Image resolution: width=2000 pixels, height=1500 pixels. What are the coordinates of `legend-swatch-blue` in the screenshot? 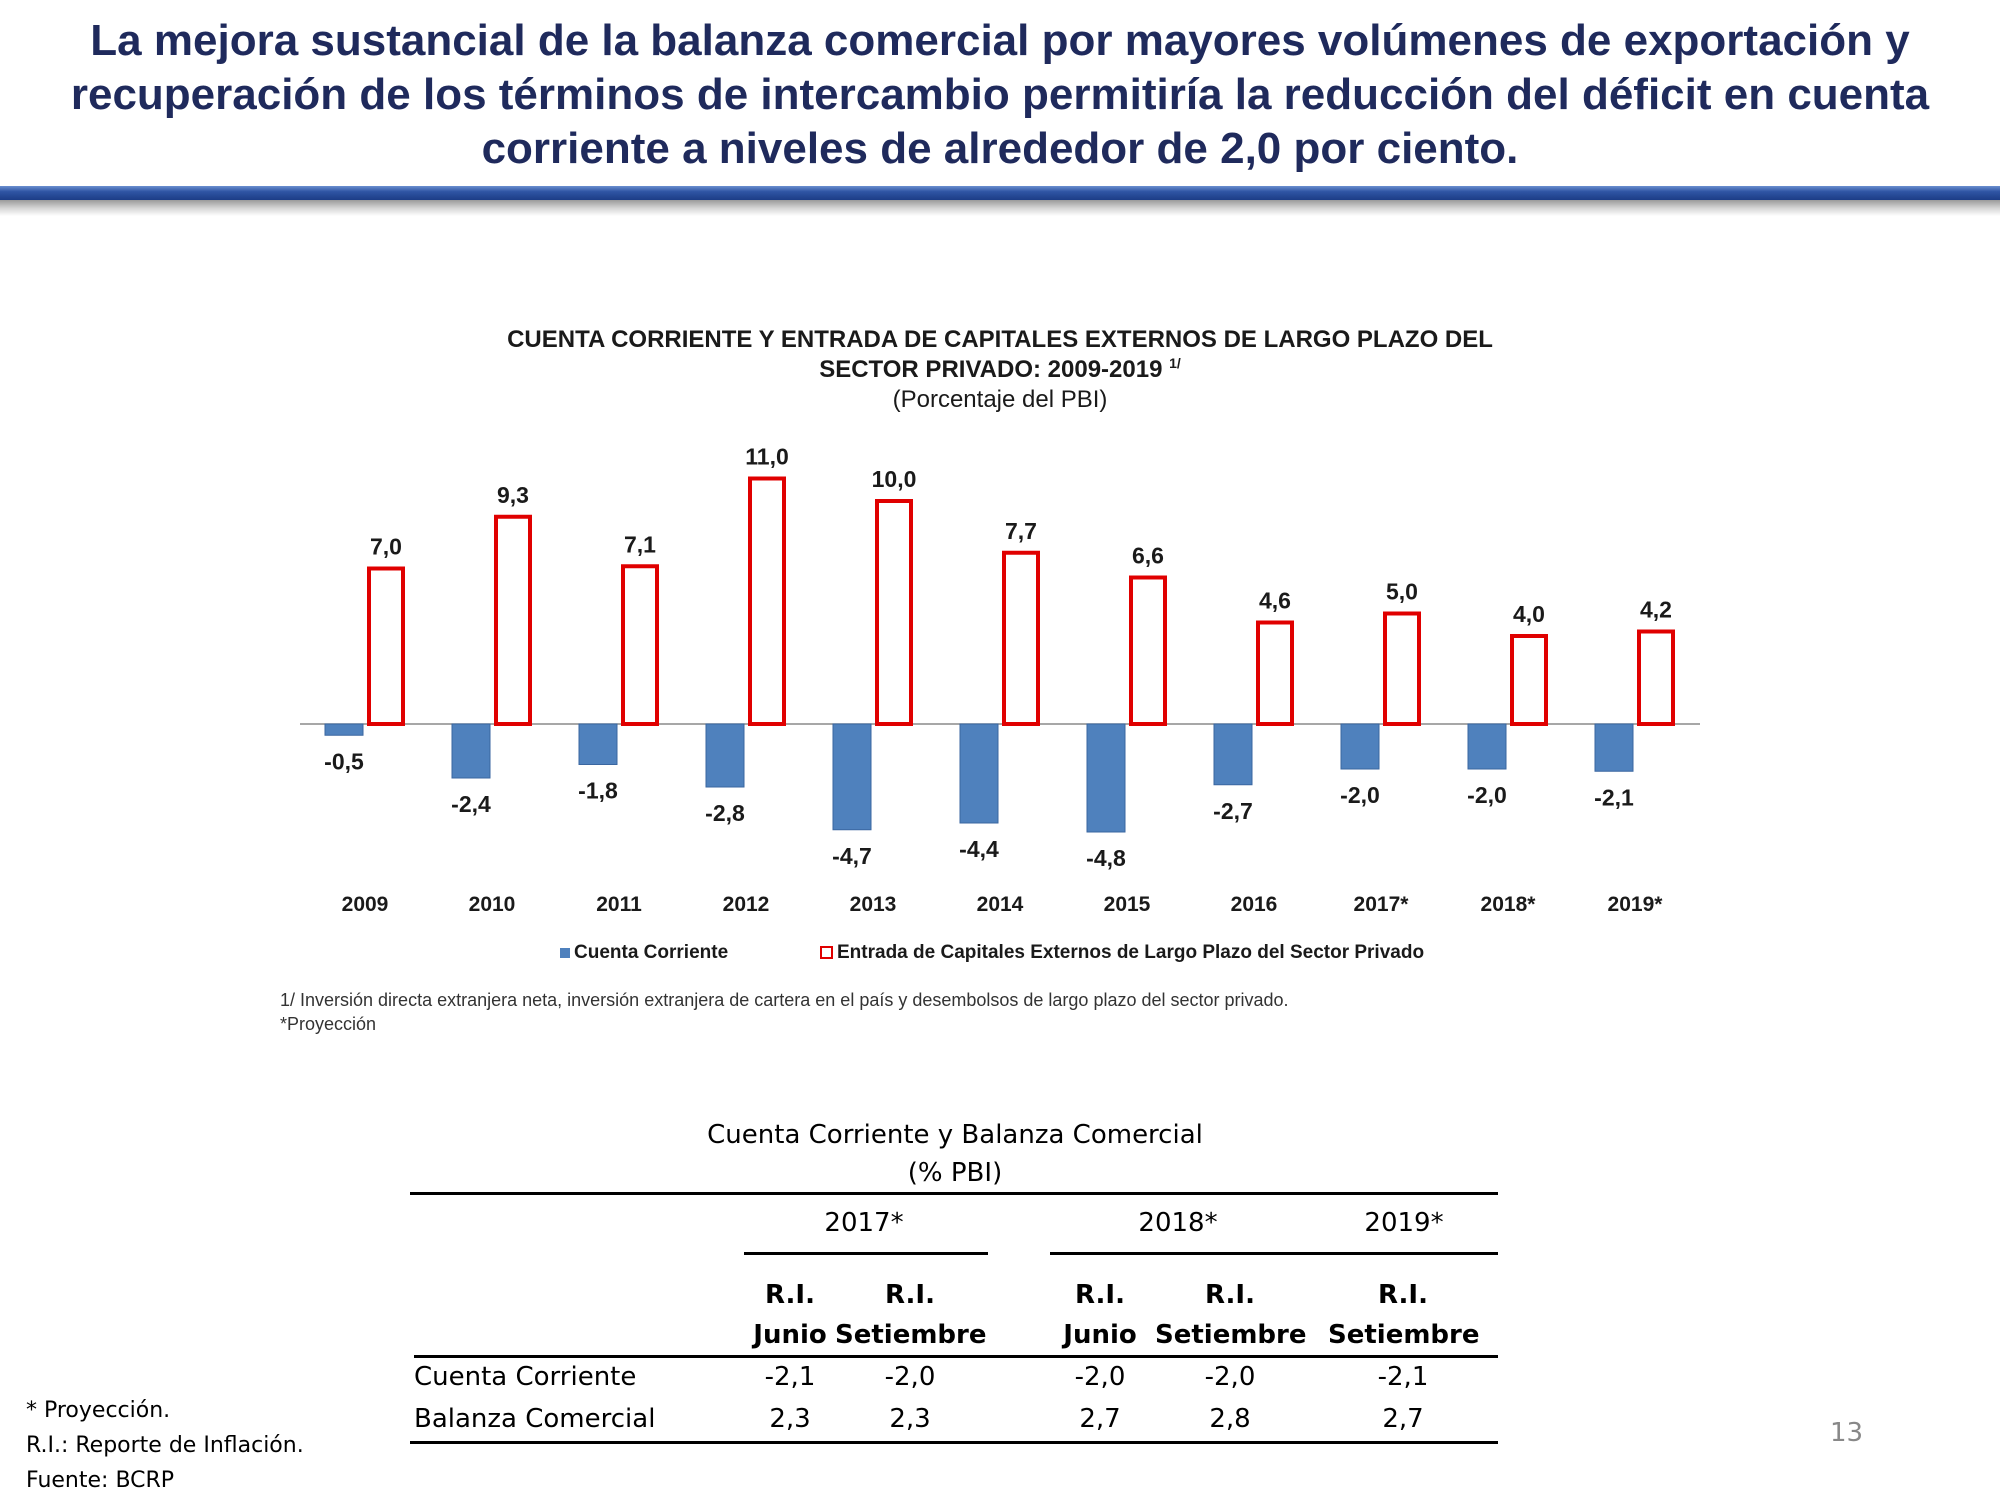 It's located at (565, 952).